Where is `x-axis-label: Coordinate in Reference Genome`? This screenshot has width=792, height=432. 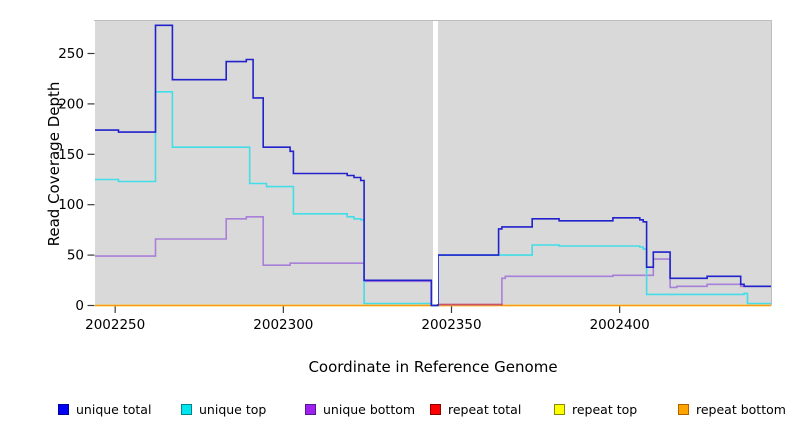 x-axis-label: Coordinate in Reference Genome is located at coordinates (433, 367).